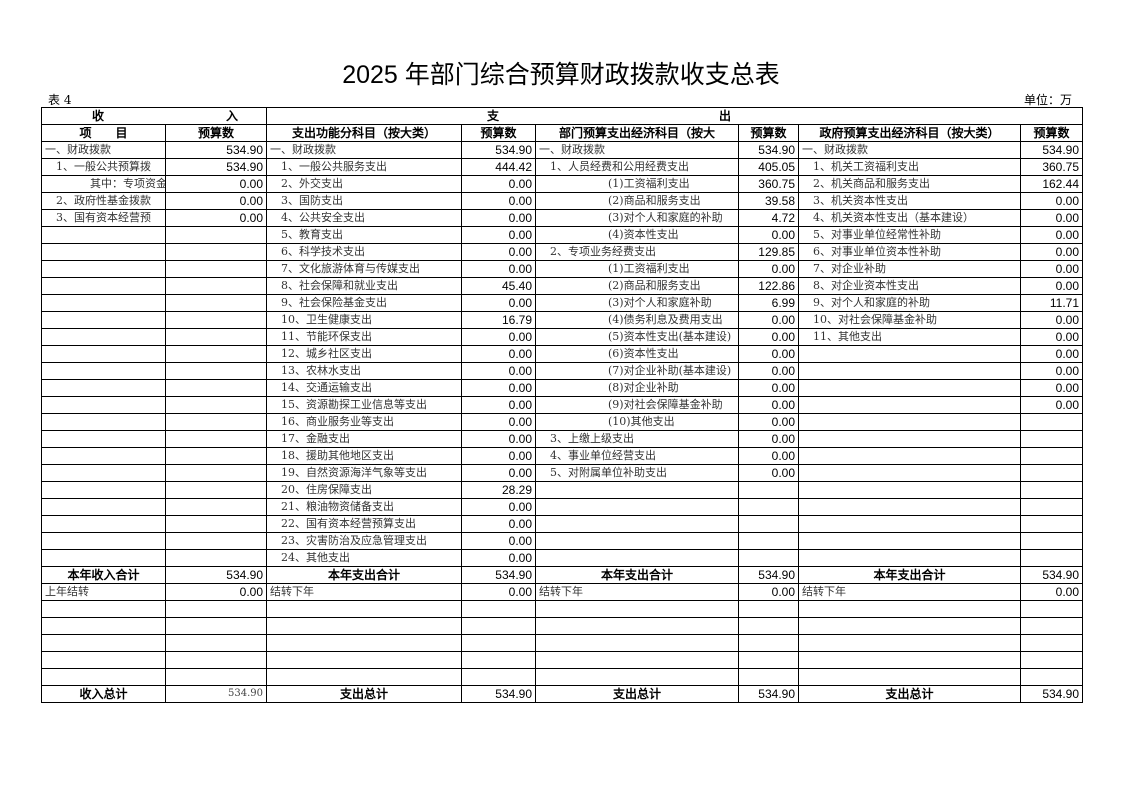 This screenshot has width=1122, height=793. I want to click on item-label-cell: 1、人员经费和公用经费支出, so click(637, 167).